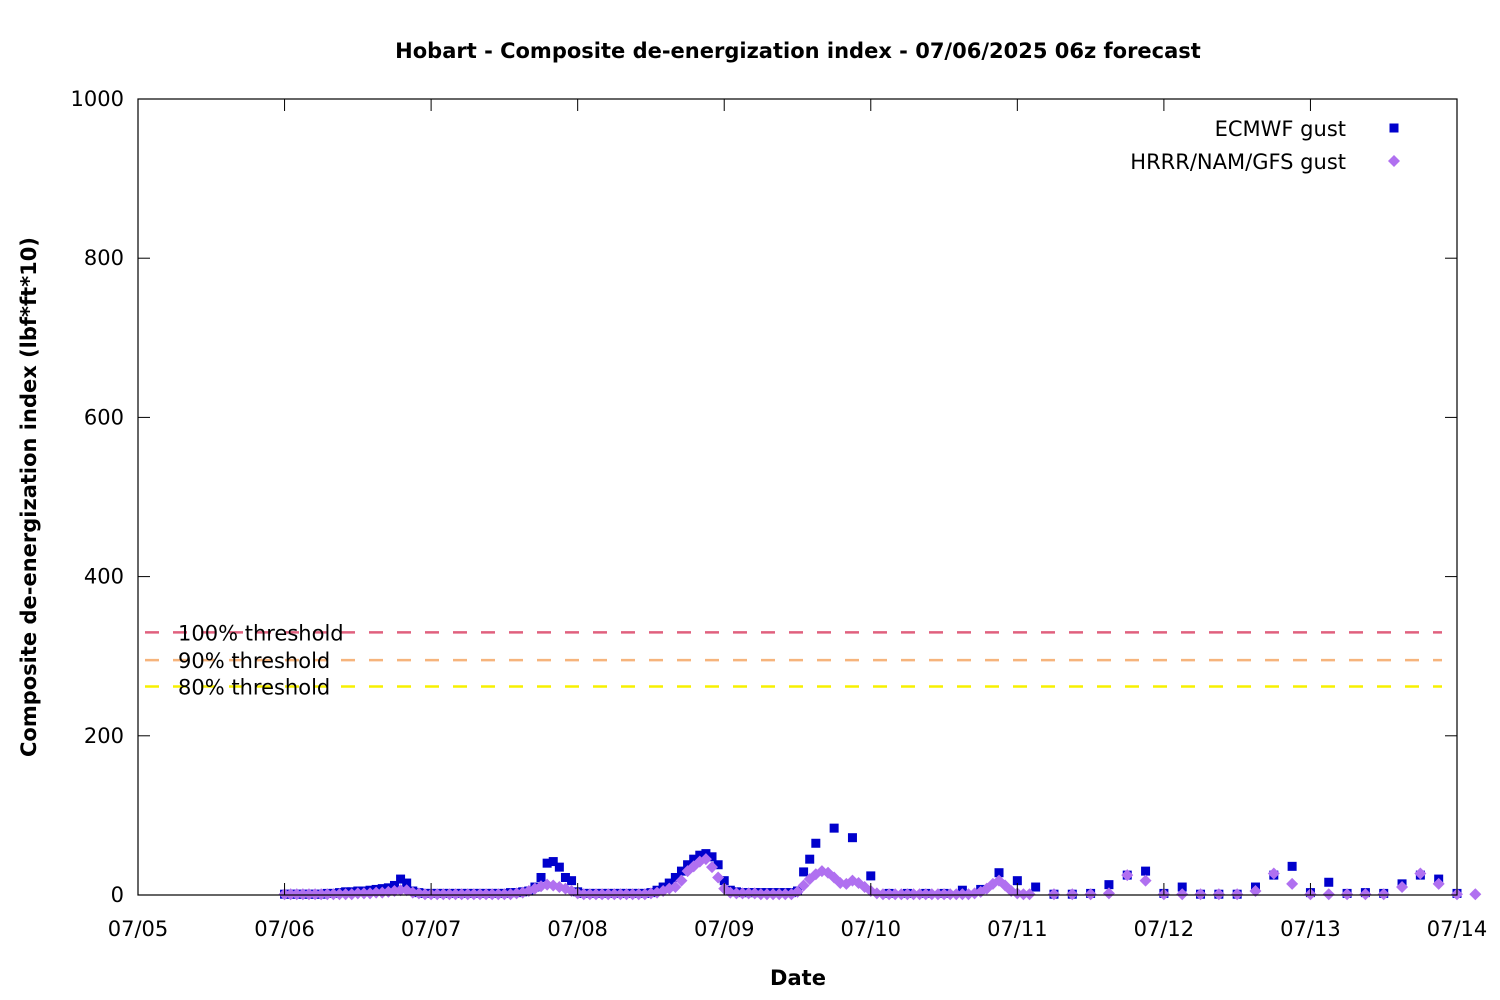 This screenshot has height=1000, width=1500. What do you see at coordinates (1457, 929) in the screenshot?
I see `x-tick-label: 07/14` at bounding box center [1457, 929].